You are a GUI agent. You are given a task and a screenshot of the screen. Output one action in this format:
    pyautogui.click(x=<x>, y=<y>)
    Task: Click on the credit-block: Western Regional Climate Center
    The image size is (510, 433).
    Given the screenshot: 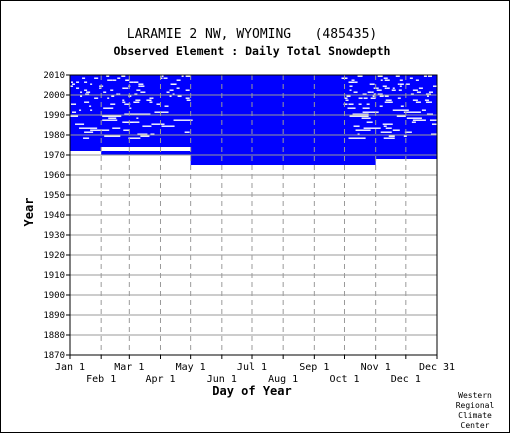 What is the action you would take?
    pyautogui.click(x=475, y=410)
    